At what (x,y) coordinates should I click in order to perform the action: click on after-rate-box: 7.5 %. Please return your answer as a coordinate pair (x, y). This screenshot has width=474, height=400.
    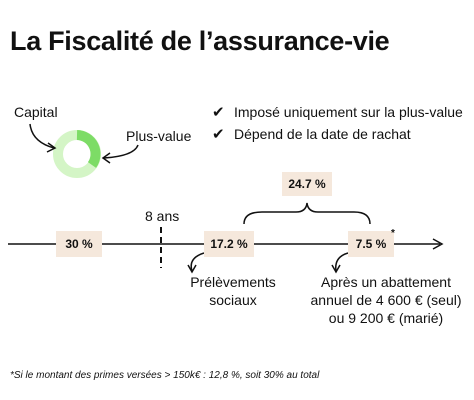
    Looking at the image, I should click on (371, 244).